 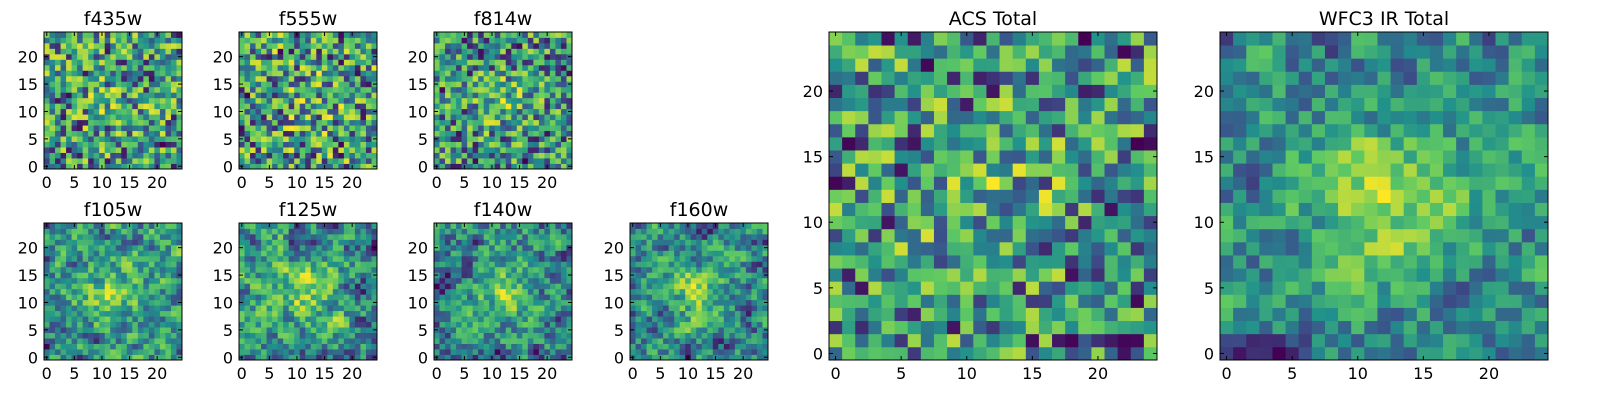 What do you see at coordinates (418, 275) in the screenshot?
I see `y-tick-label: 15` at bounding box center [418, 275].